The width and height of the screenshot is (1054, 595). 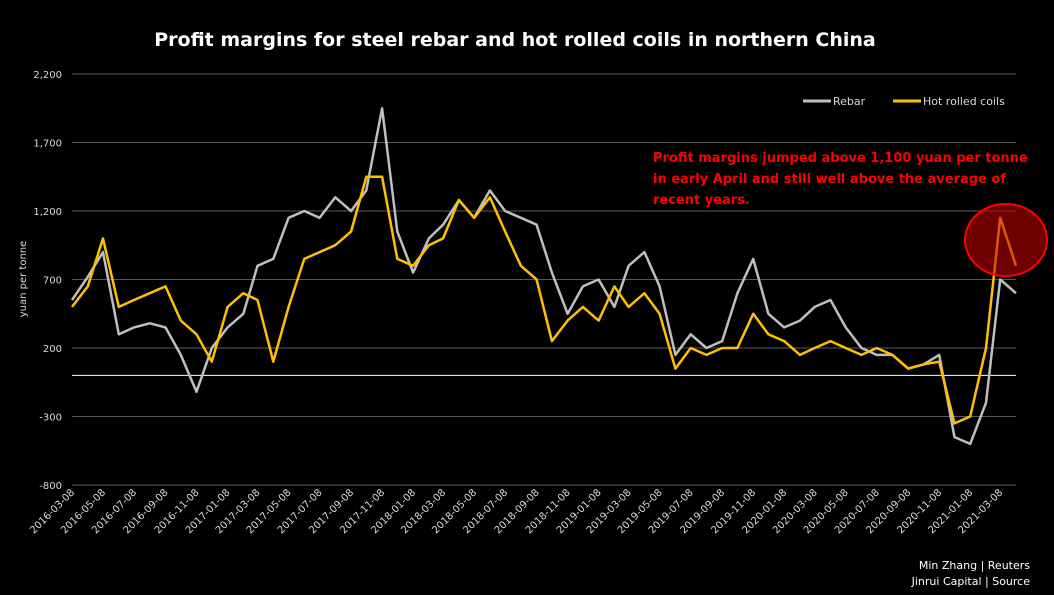 I want to click on y-axis-label: yuan per tonne, so click(x=23, y=279).